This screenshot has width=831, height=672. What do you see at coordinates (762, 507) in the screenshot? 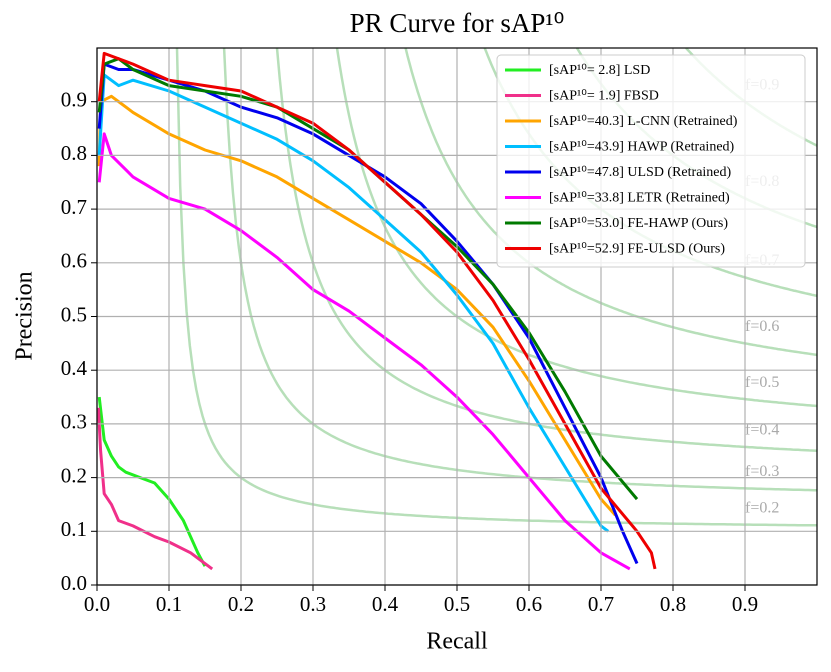
I see `iso-f-label: f=0.2` at bounding box center [762, 507].